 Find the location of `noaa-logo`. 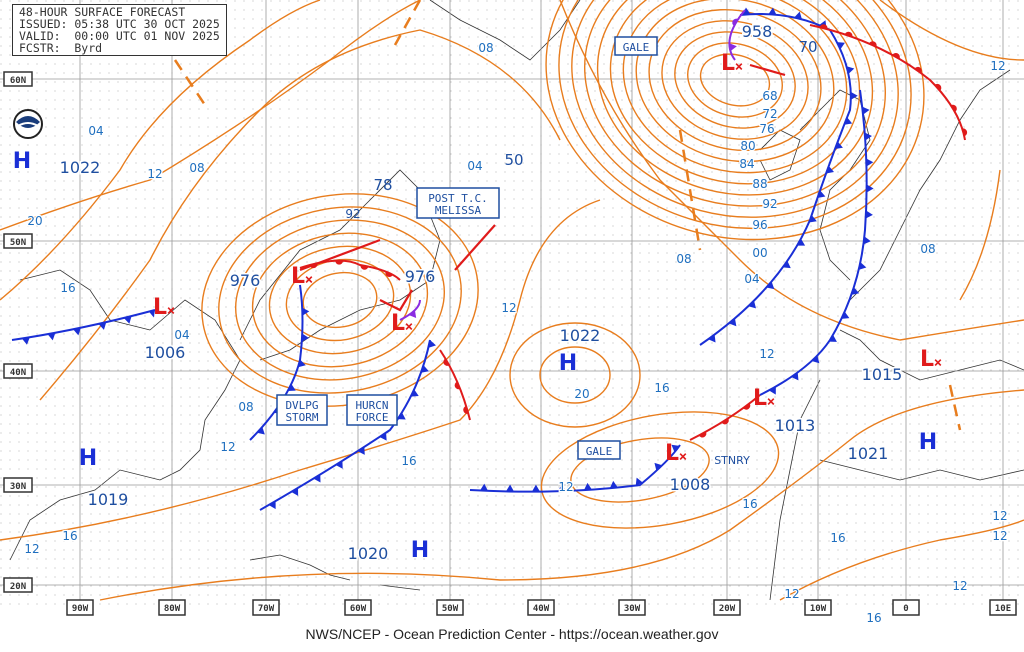

noaa-logo is located at coordinates (28, 124).